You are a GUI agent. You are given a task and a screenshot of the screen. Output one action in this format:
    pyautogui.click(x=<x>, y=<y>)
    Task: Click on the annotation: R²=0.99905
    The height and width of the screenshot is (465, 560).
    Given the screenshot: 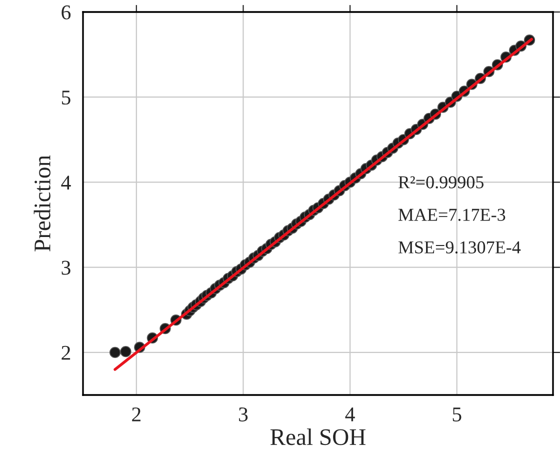 What is the action you would take?
    pyautogui.click(x=441, y=182)
    